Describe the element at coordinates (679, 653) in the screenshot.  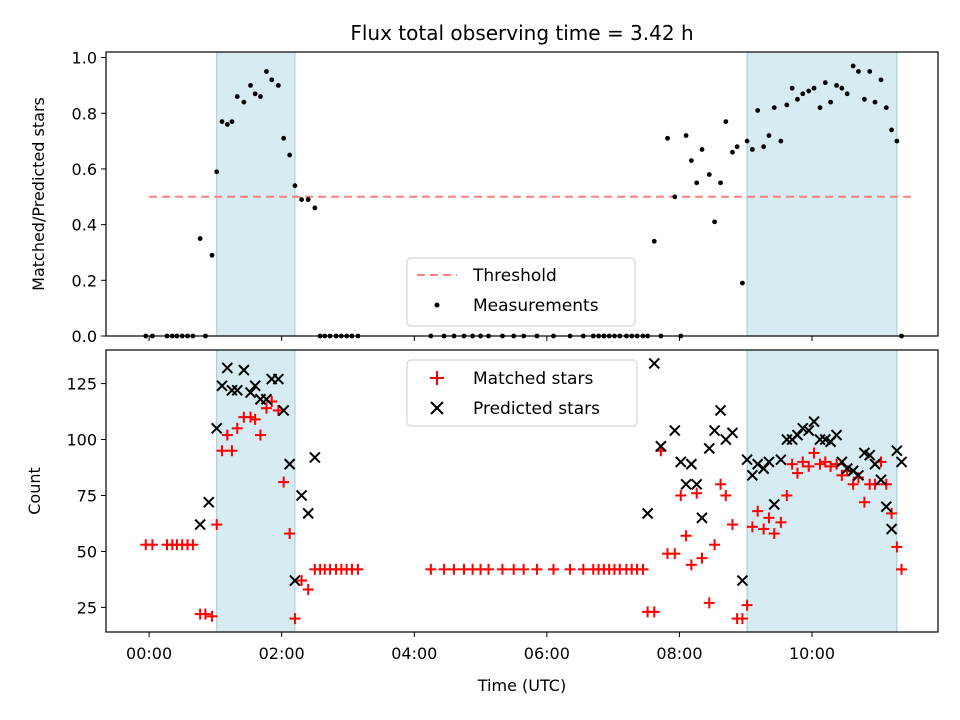
I see `x-tick-label: 08:00` at that location.